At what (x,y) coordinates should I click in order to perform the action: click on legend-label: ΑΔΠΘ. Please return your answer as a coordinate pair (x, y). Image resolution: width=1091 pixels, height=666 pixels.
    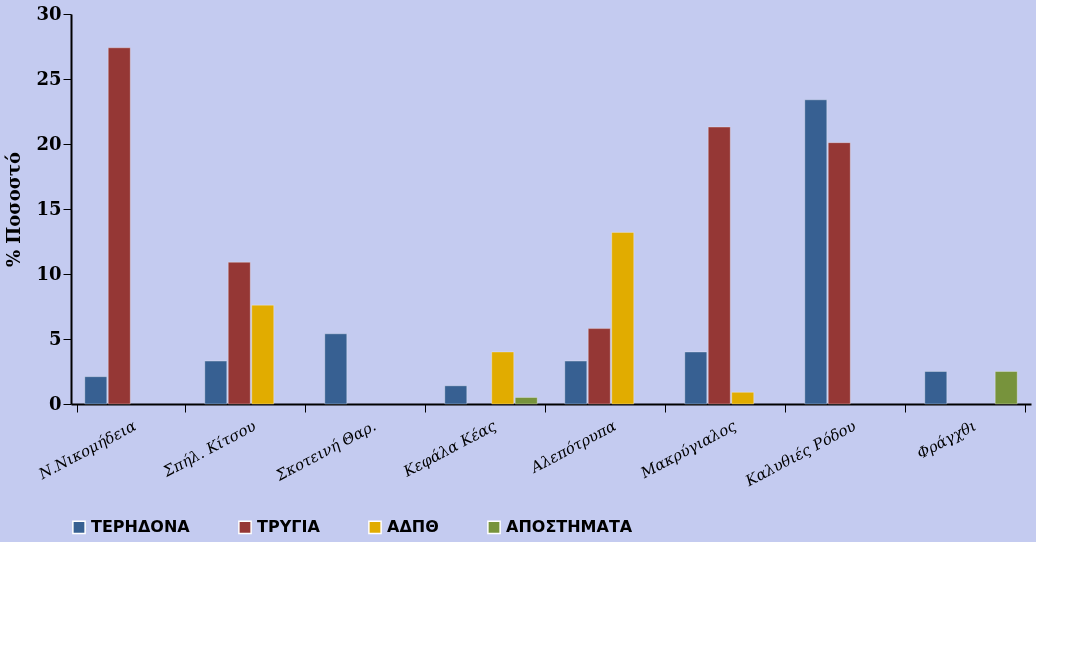
    Looking at the image, I should click on (413, 527).